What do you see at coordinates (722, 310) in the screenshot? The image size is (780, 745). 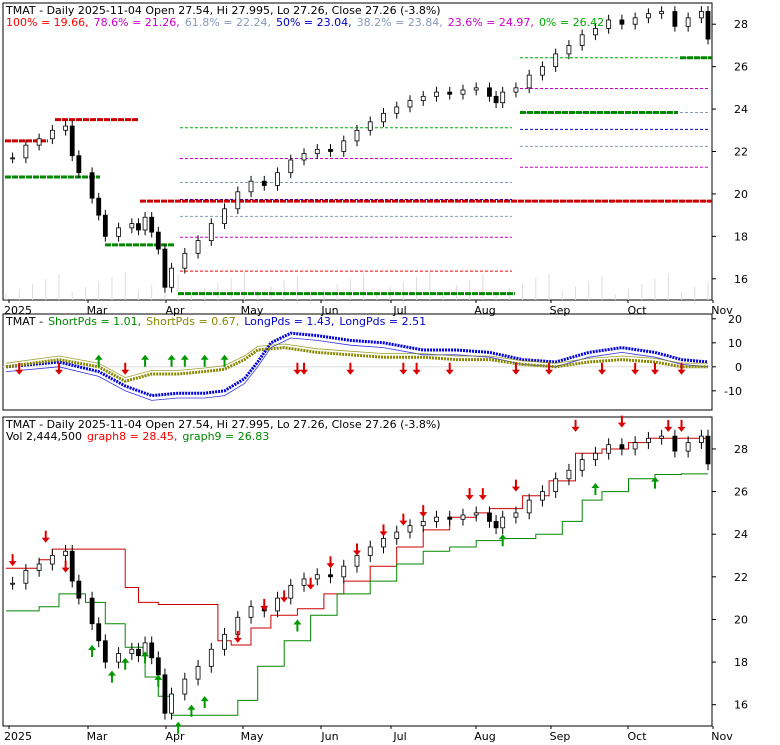 I see `x-tick-label: Nov` at bounding box center [722, 310].